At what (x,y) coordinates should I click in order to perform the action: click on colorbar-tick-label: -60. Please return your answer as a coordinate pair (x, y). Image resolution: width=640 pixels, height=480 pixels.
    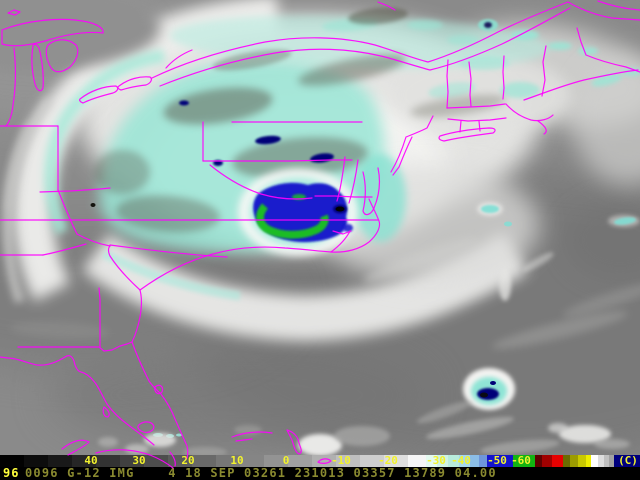
    Looking at the image, I should click on (521, 460).